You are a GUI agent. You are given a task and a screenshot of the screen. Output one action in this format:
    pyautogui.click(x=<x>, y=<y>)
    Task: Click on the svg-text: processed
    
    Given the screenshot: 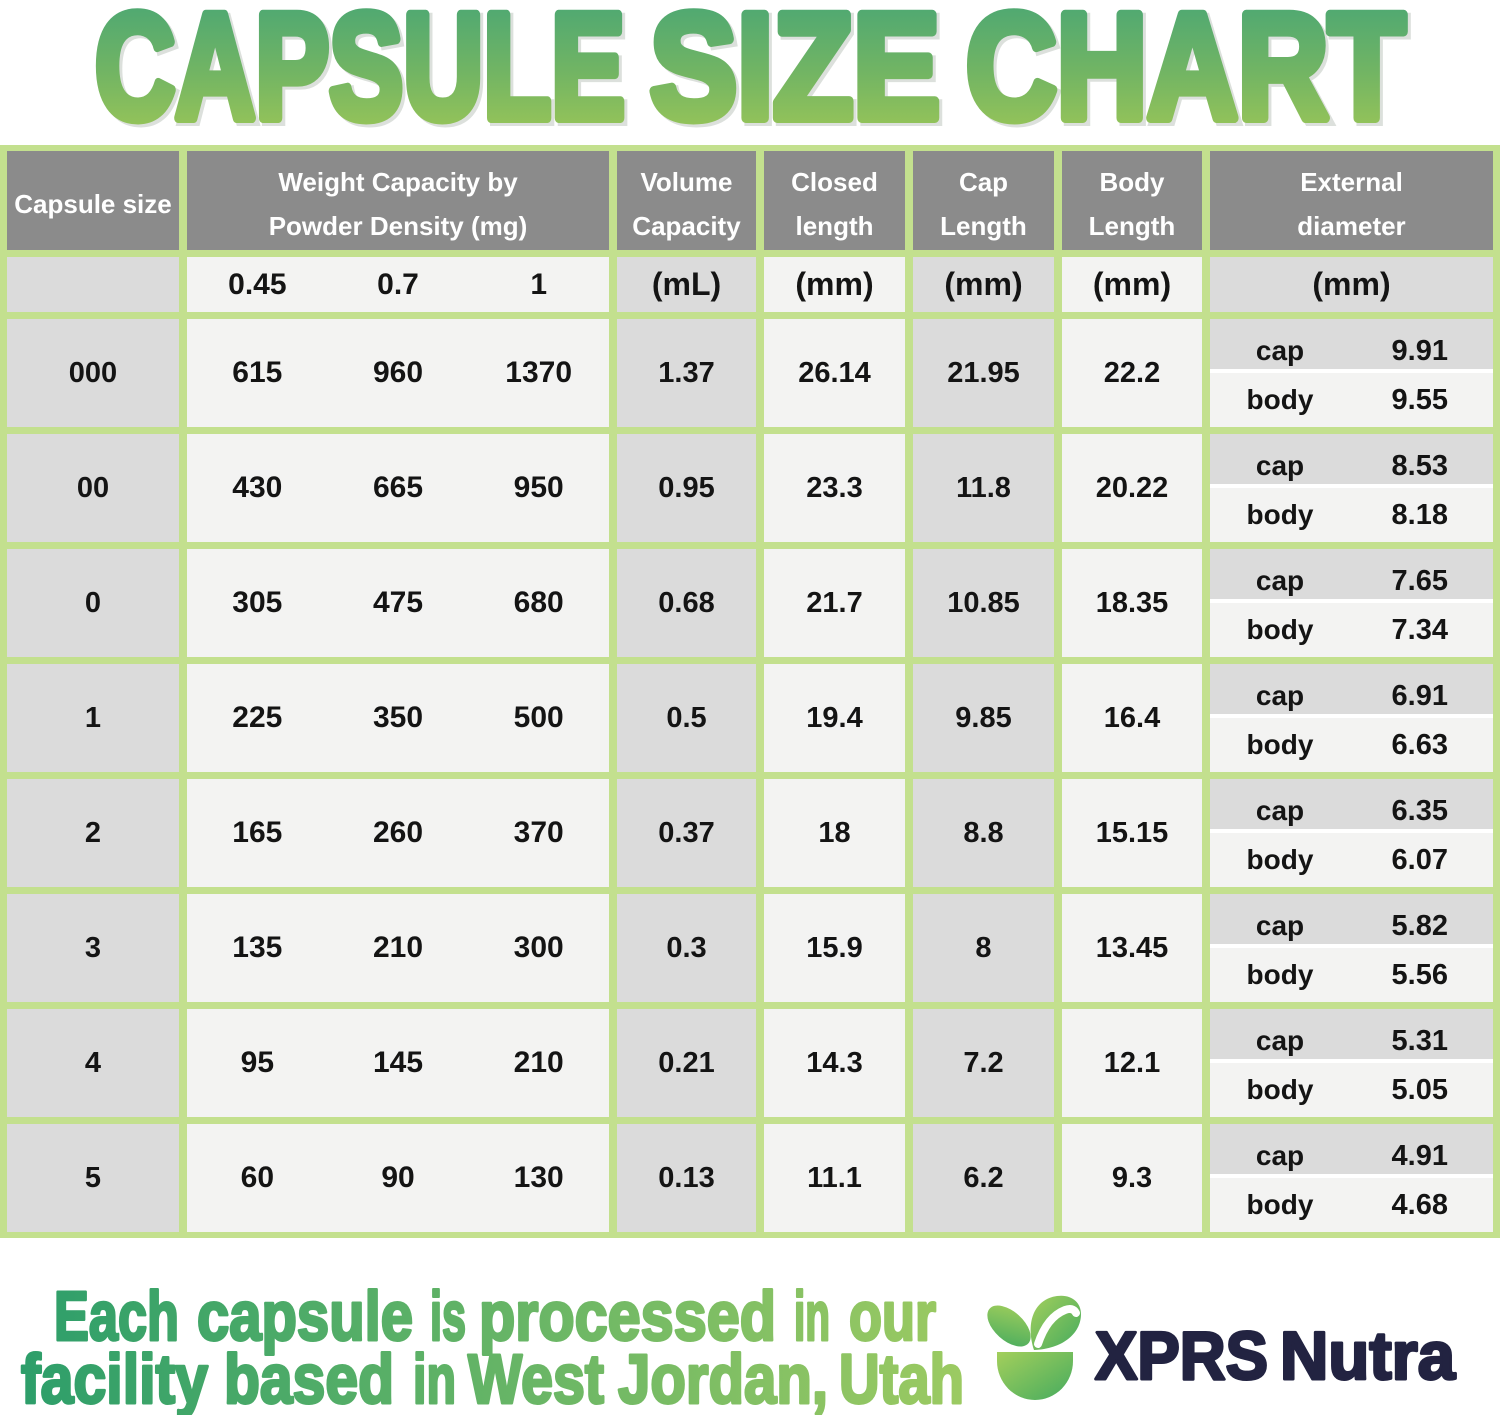 What is the action you would take?
    pyautogui.click(x=627, y=1316)
    